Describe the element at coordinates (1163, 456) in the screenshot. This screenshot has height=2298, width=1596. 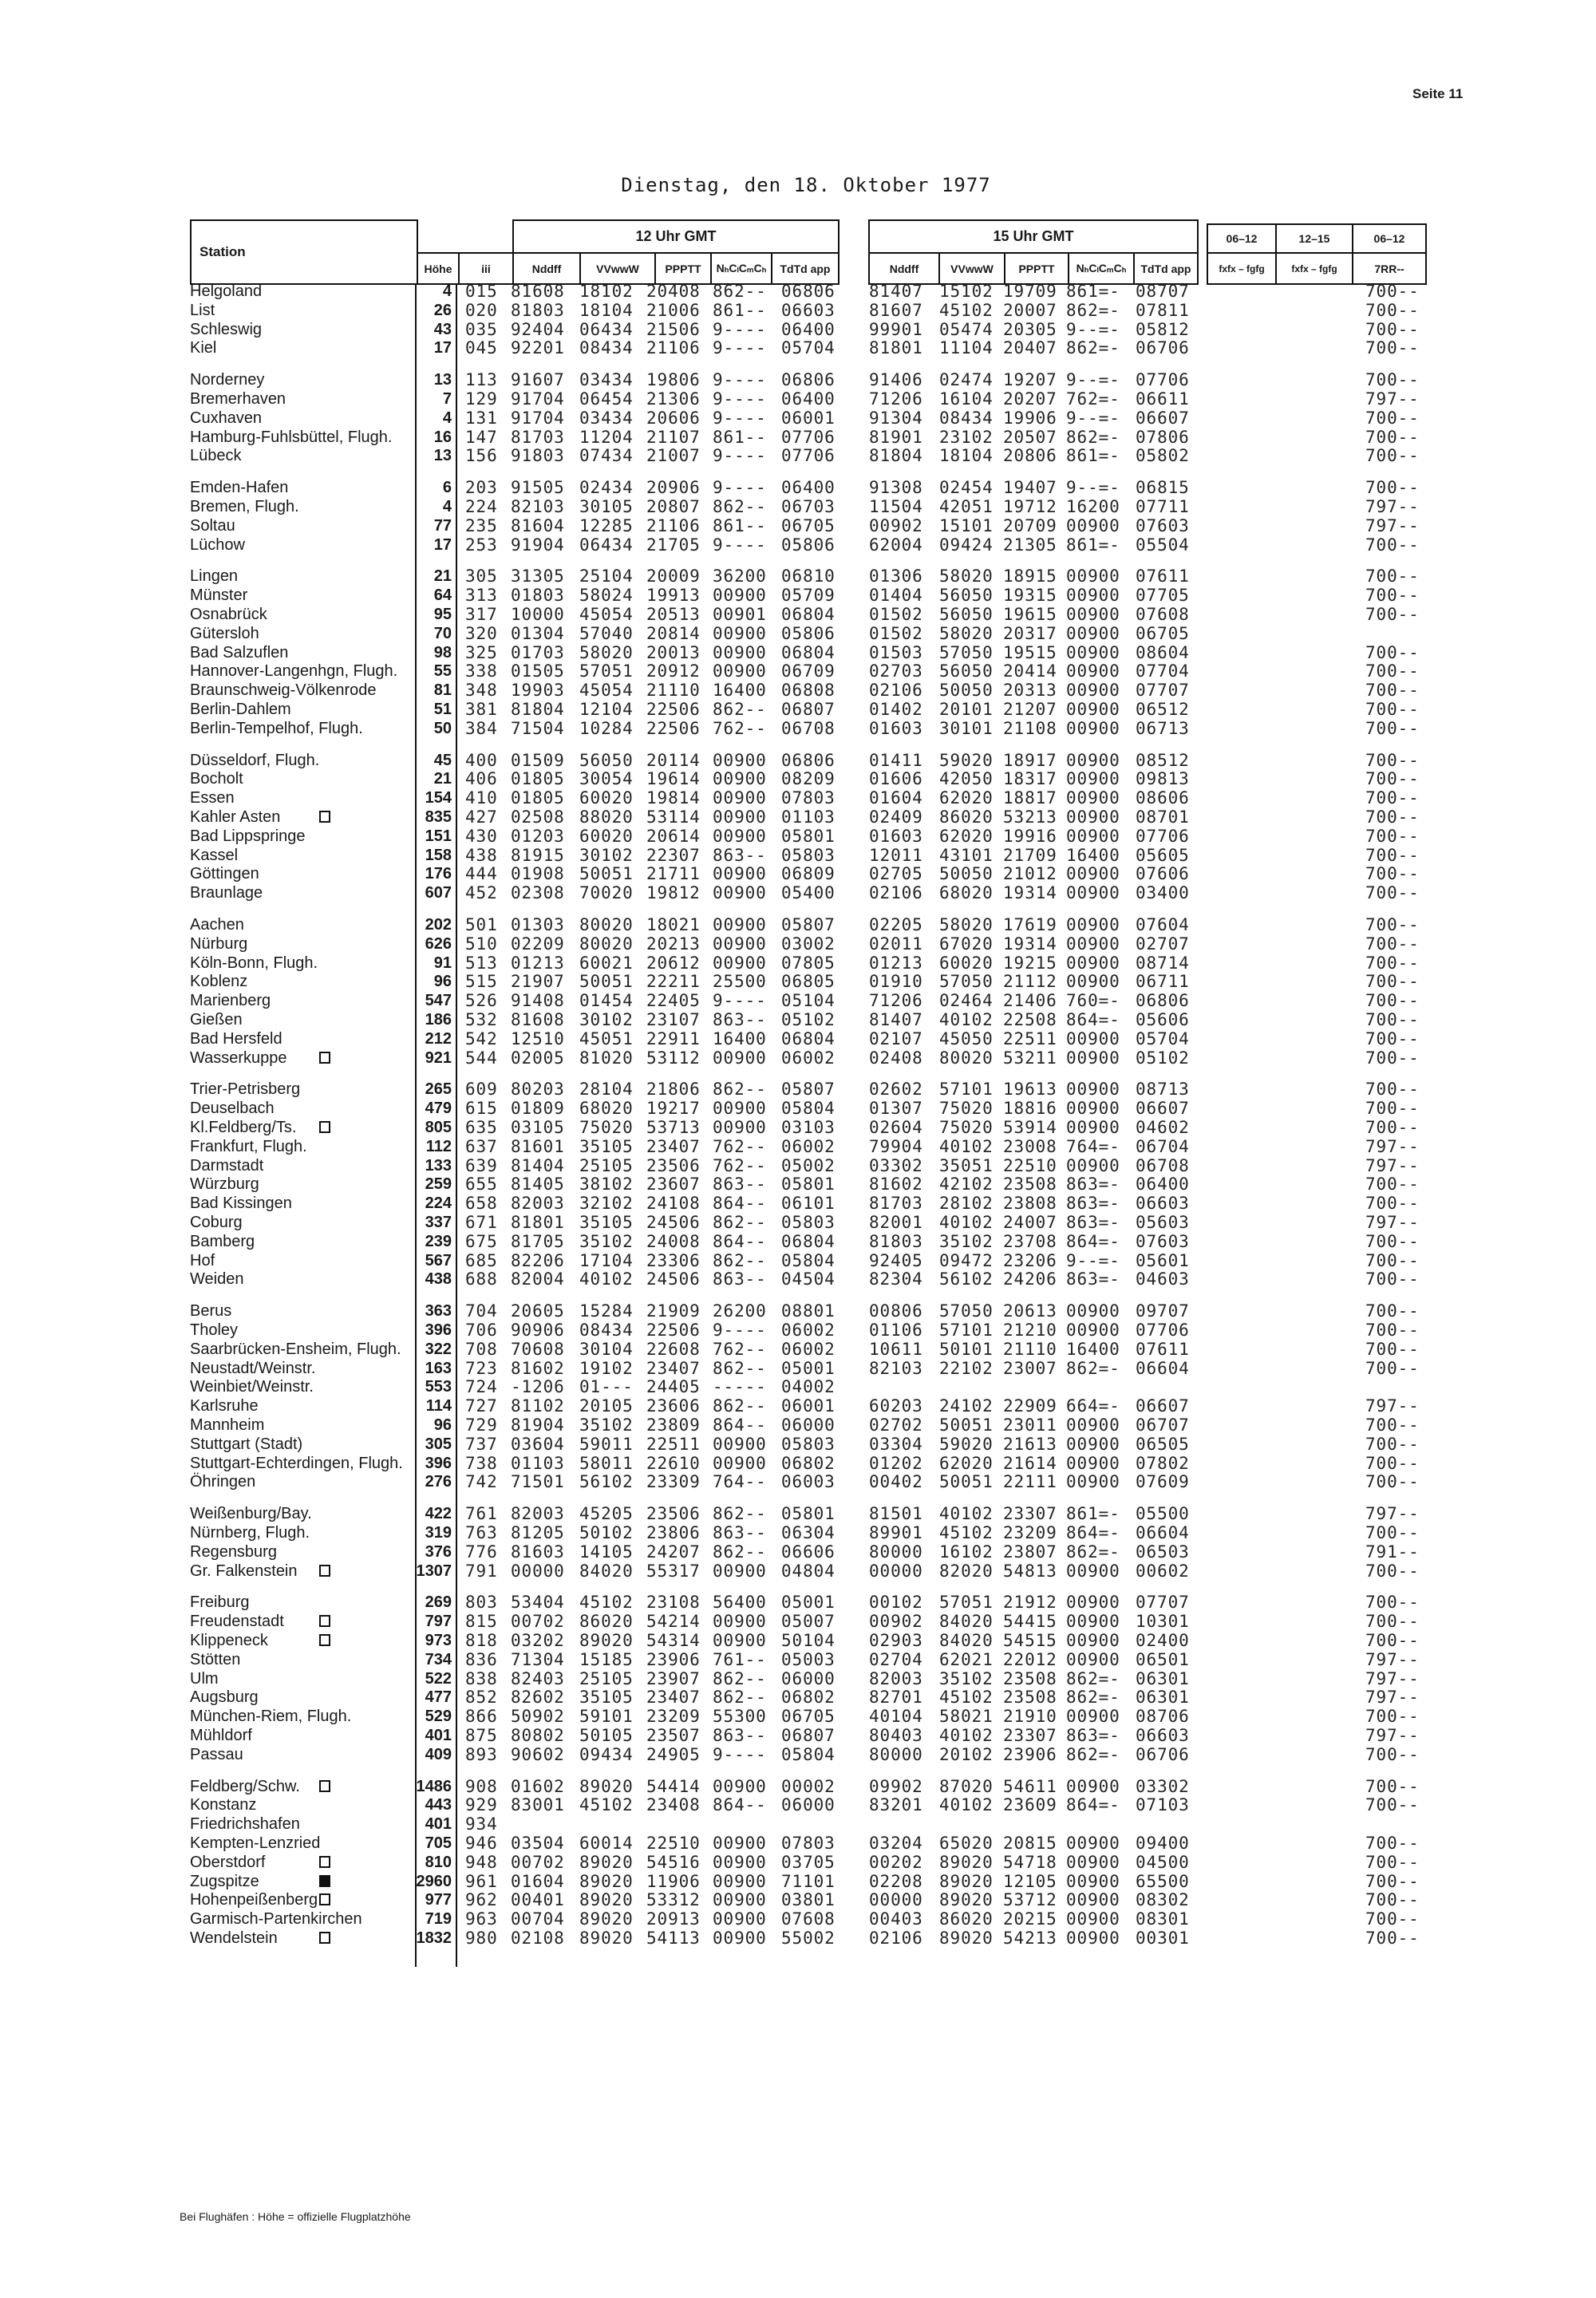
I see `tdtd-15: 05802` at that location.